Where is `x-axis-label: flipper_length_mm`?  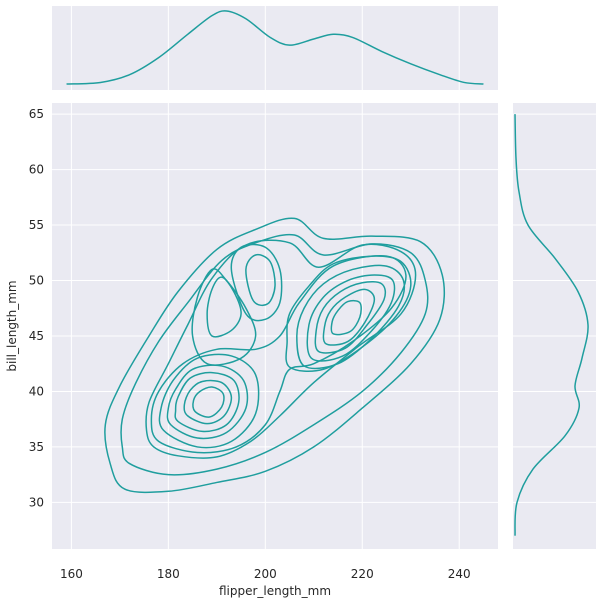
x-axis-label: flipper_length_mm is located at coordinates (275, 591).